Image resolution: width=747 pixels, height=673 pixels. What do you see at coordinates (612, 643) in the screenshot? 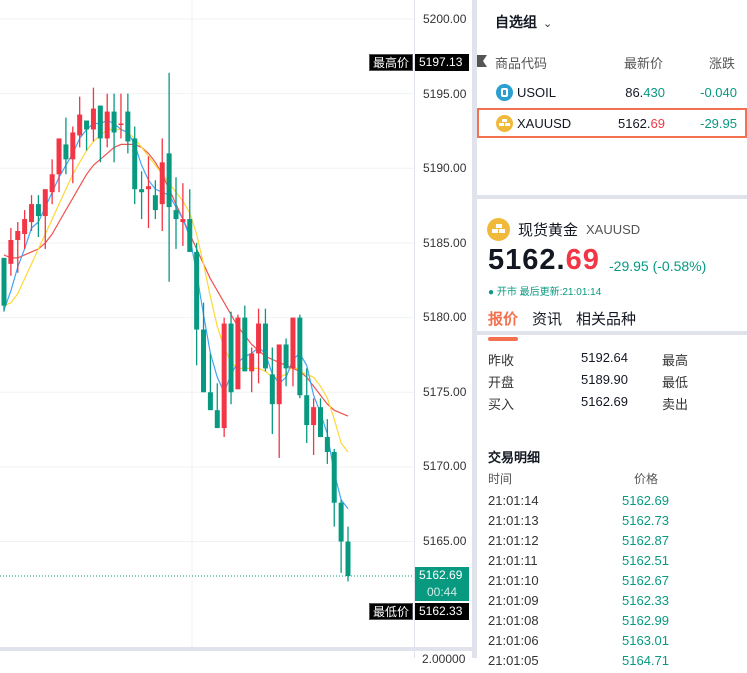
I see `trade-row: 21:01:06 5163.01` at bounding box center [612, 643].